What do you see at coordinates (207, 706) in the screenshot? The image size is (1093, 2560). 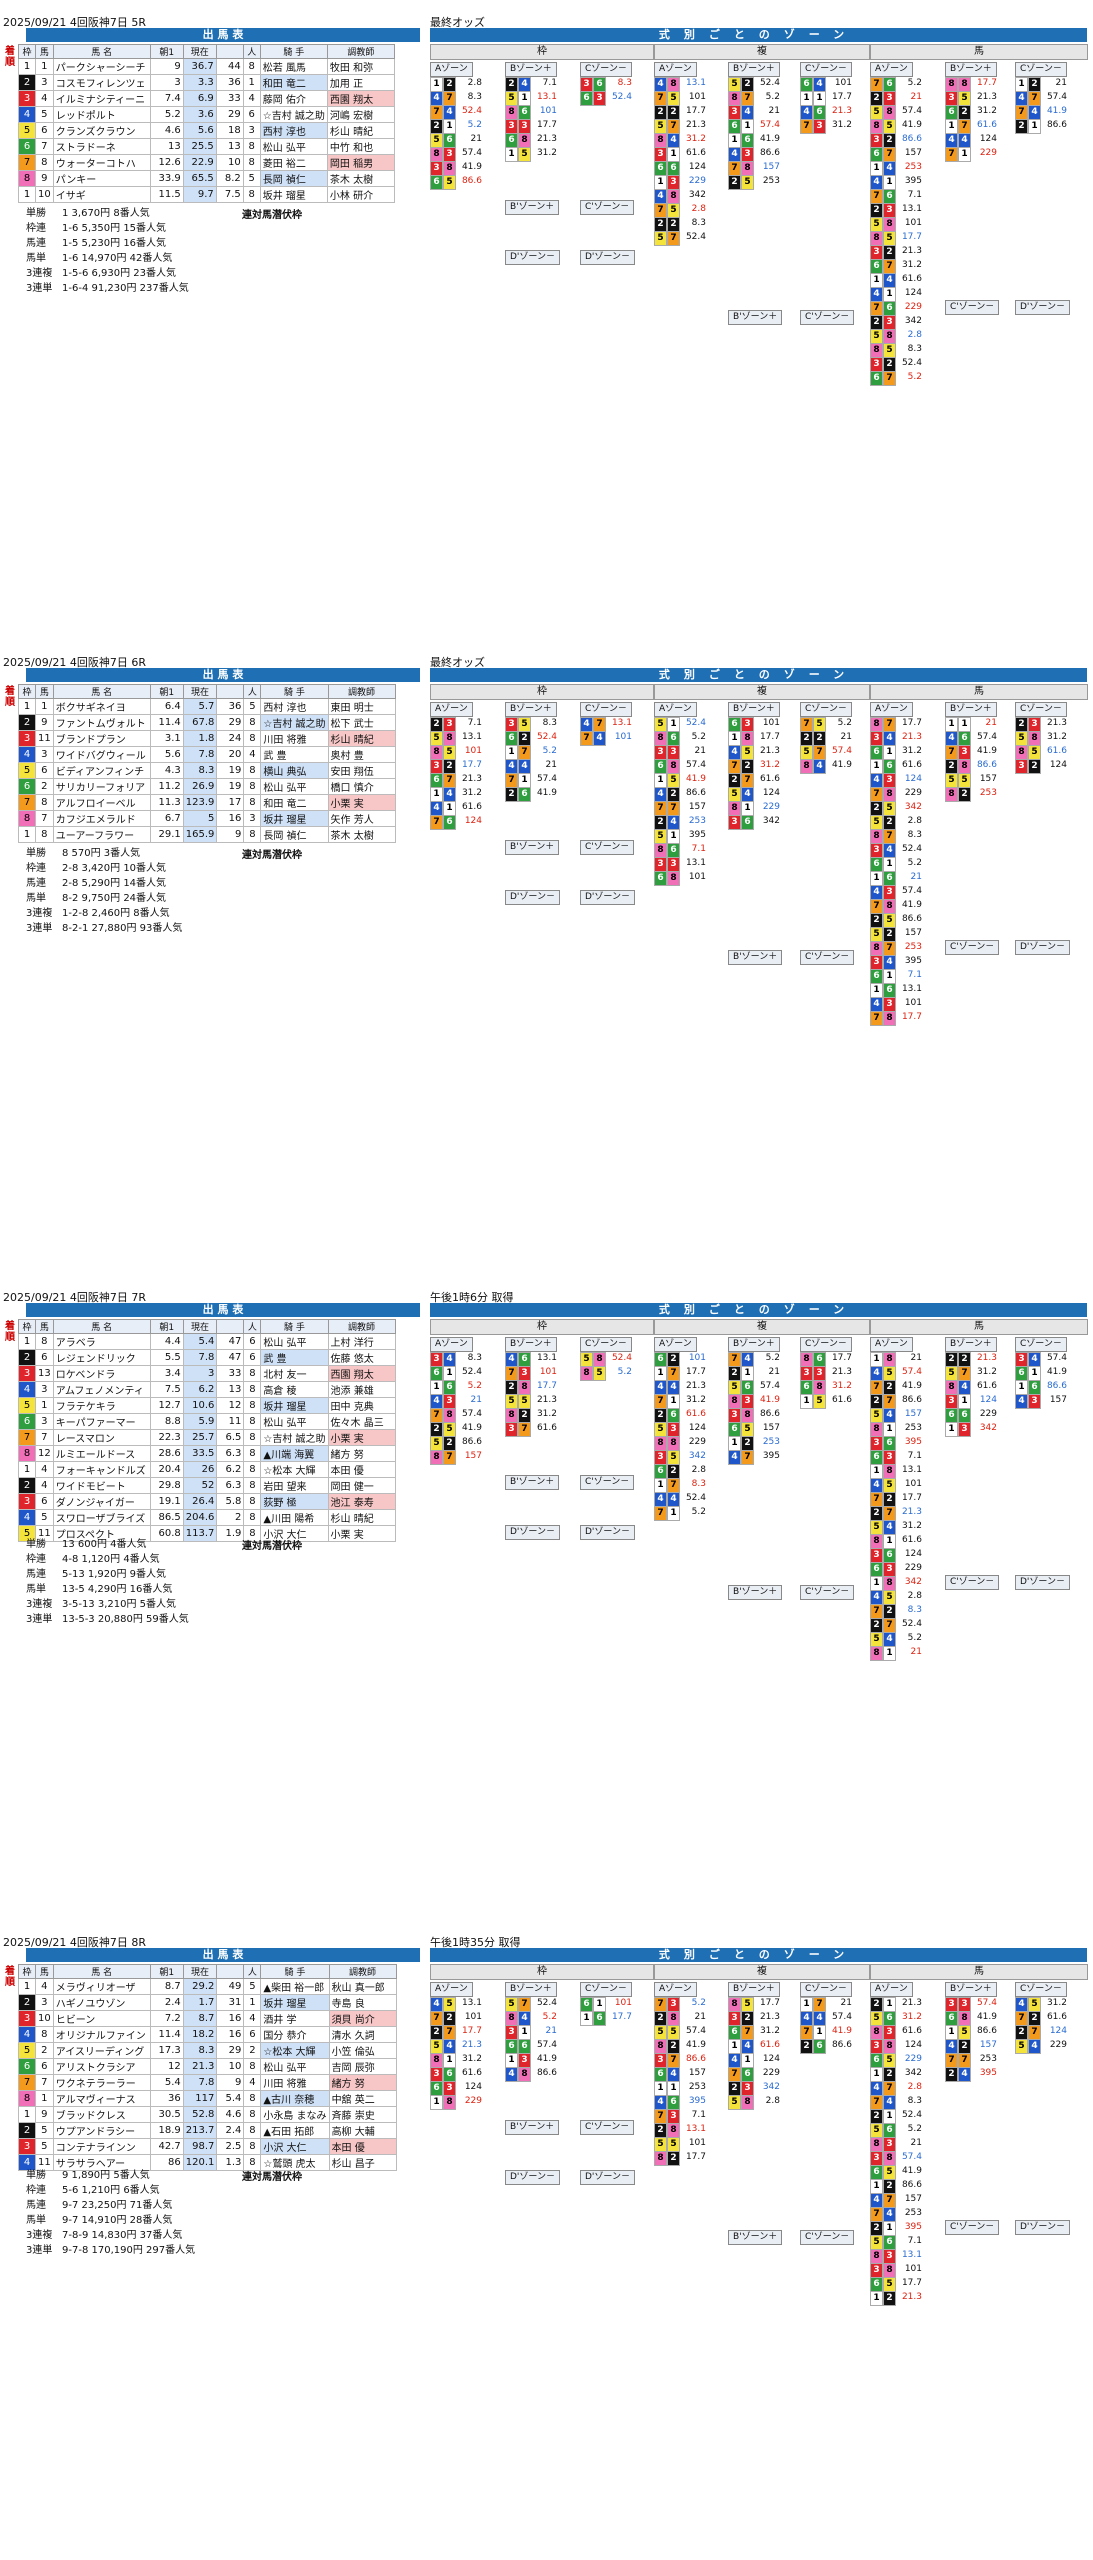 I see `horse-row: 1 1 ボクサギネイヨ 6.4 5.7 36 5 西村 淳也 東田 明士` at bounding box center [207, 706].